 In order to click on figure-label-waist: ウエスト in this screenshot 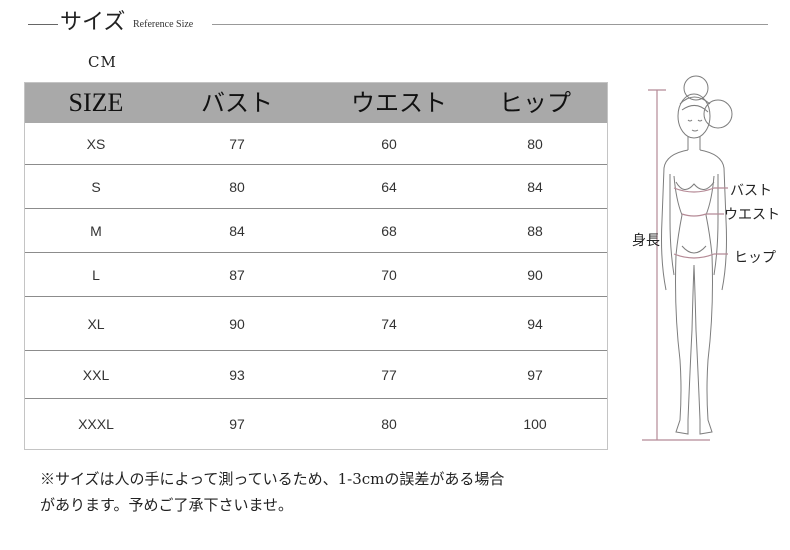, I will do `click(752, 215)`.